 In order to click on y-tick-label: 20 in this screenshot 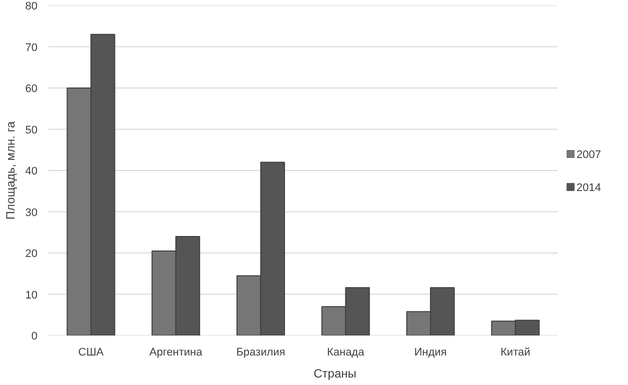, I will do `click(31, 254)`.